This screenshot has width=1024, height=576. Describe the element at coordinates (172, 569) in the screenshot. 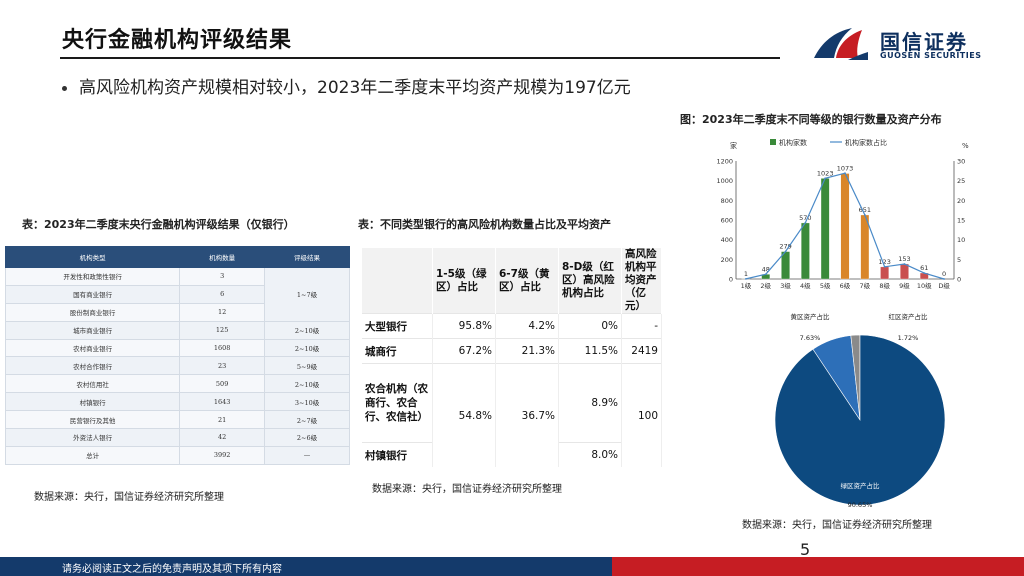

I see `footer-disclaimer: 请务必阅读正文之后的免责声明及其项下所有内容` at that location.